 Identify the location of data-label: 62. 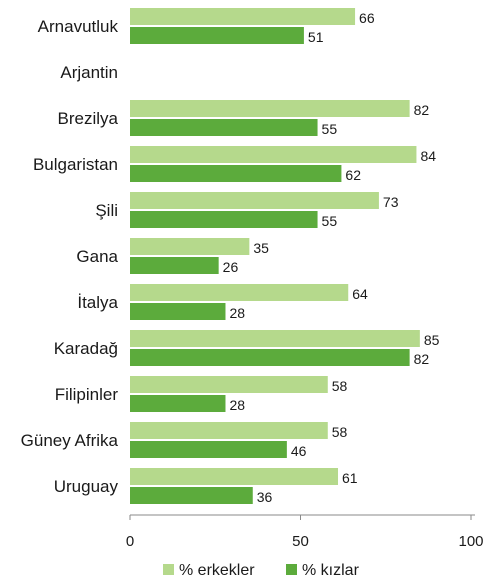
(353, 175).